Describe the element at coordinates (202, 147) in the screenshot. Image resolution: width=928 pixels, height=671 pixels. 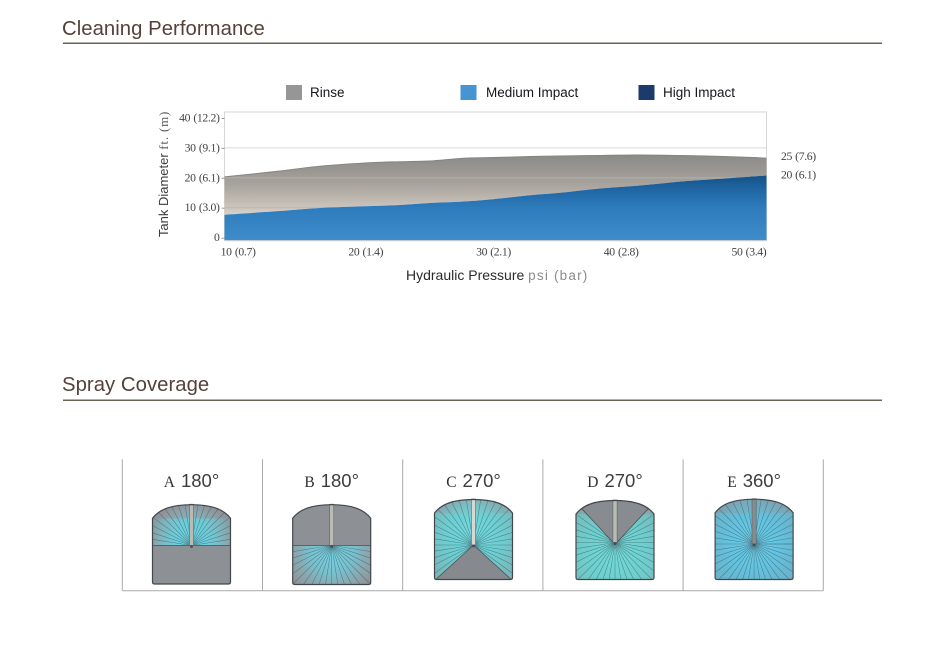
I see `svg-text: 30 (9.1)` at that location.